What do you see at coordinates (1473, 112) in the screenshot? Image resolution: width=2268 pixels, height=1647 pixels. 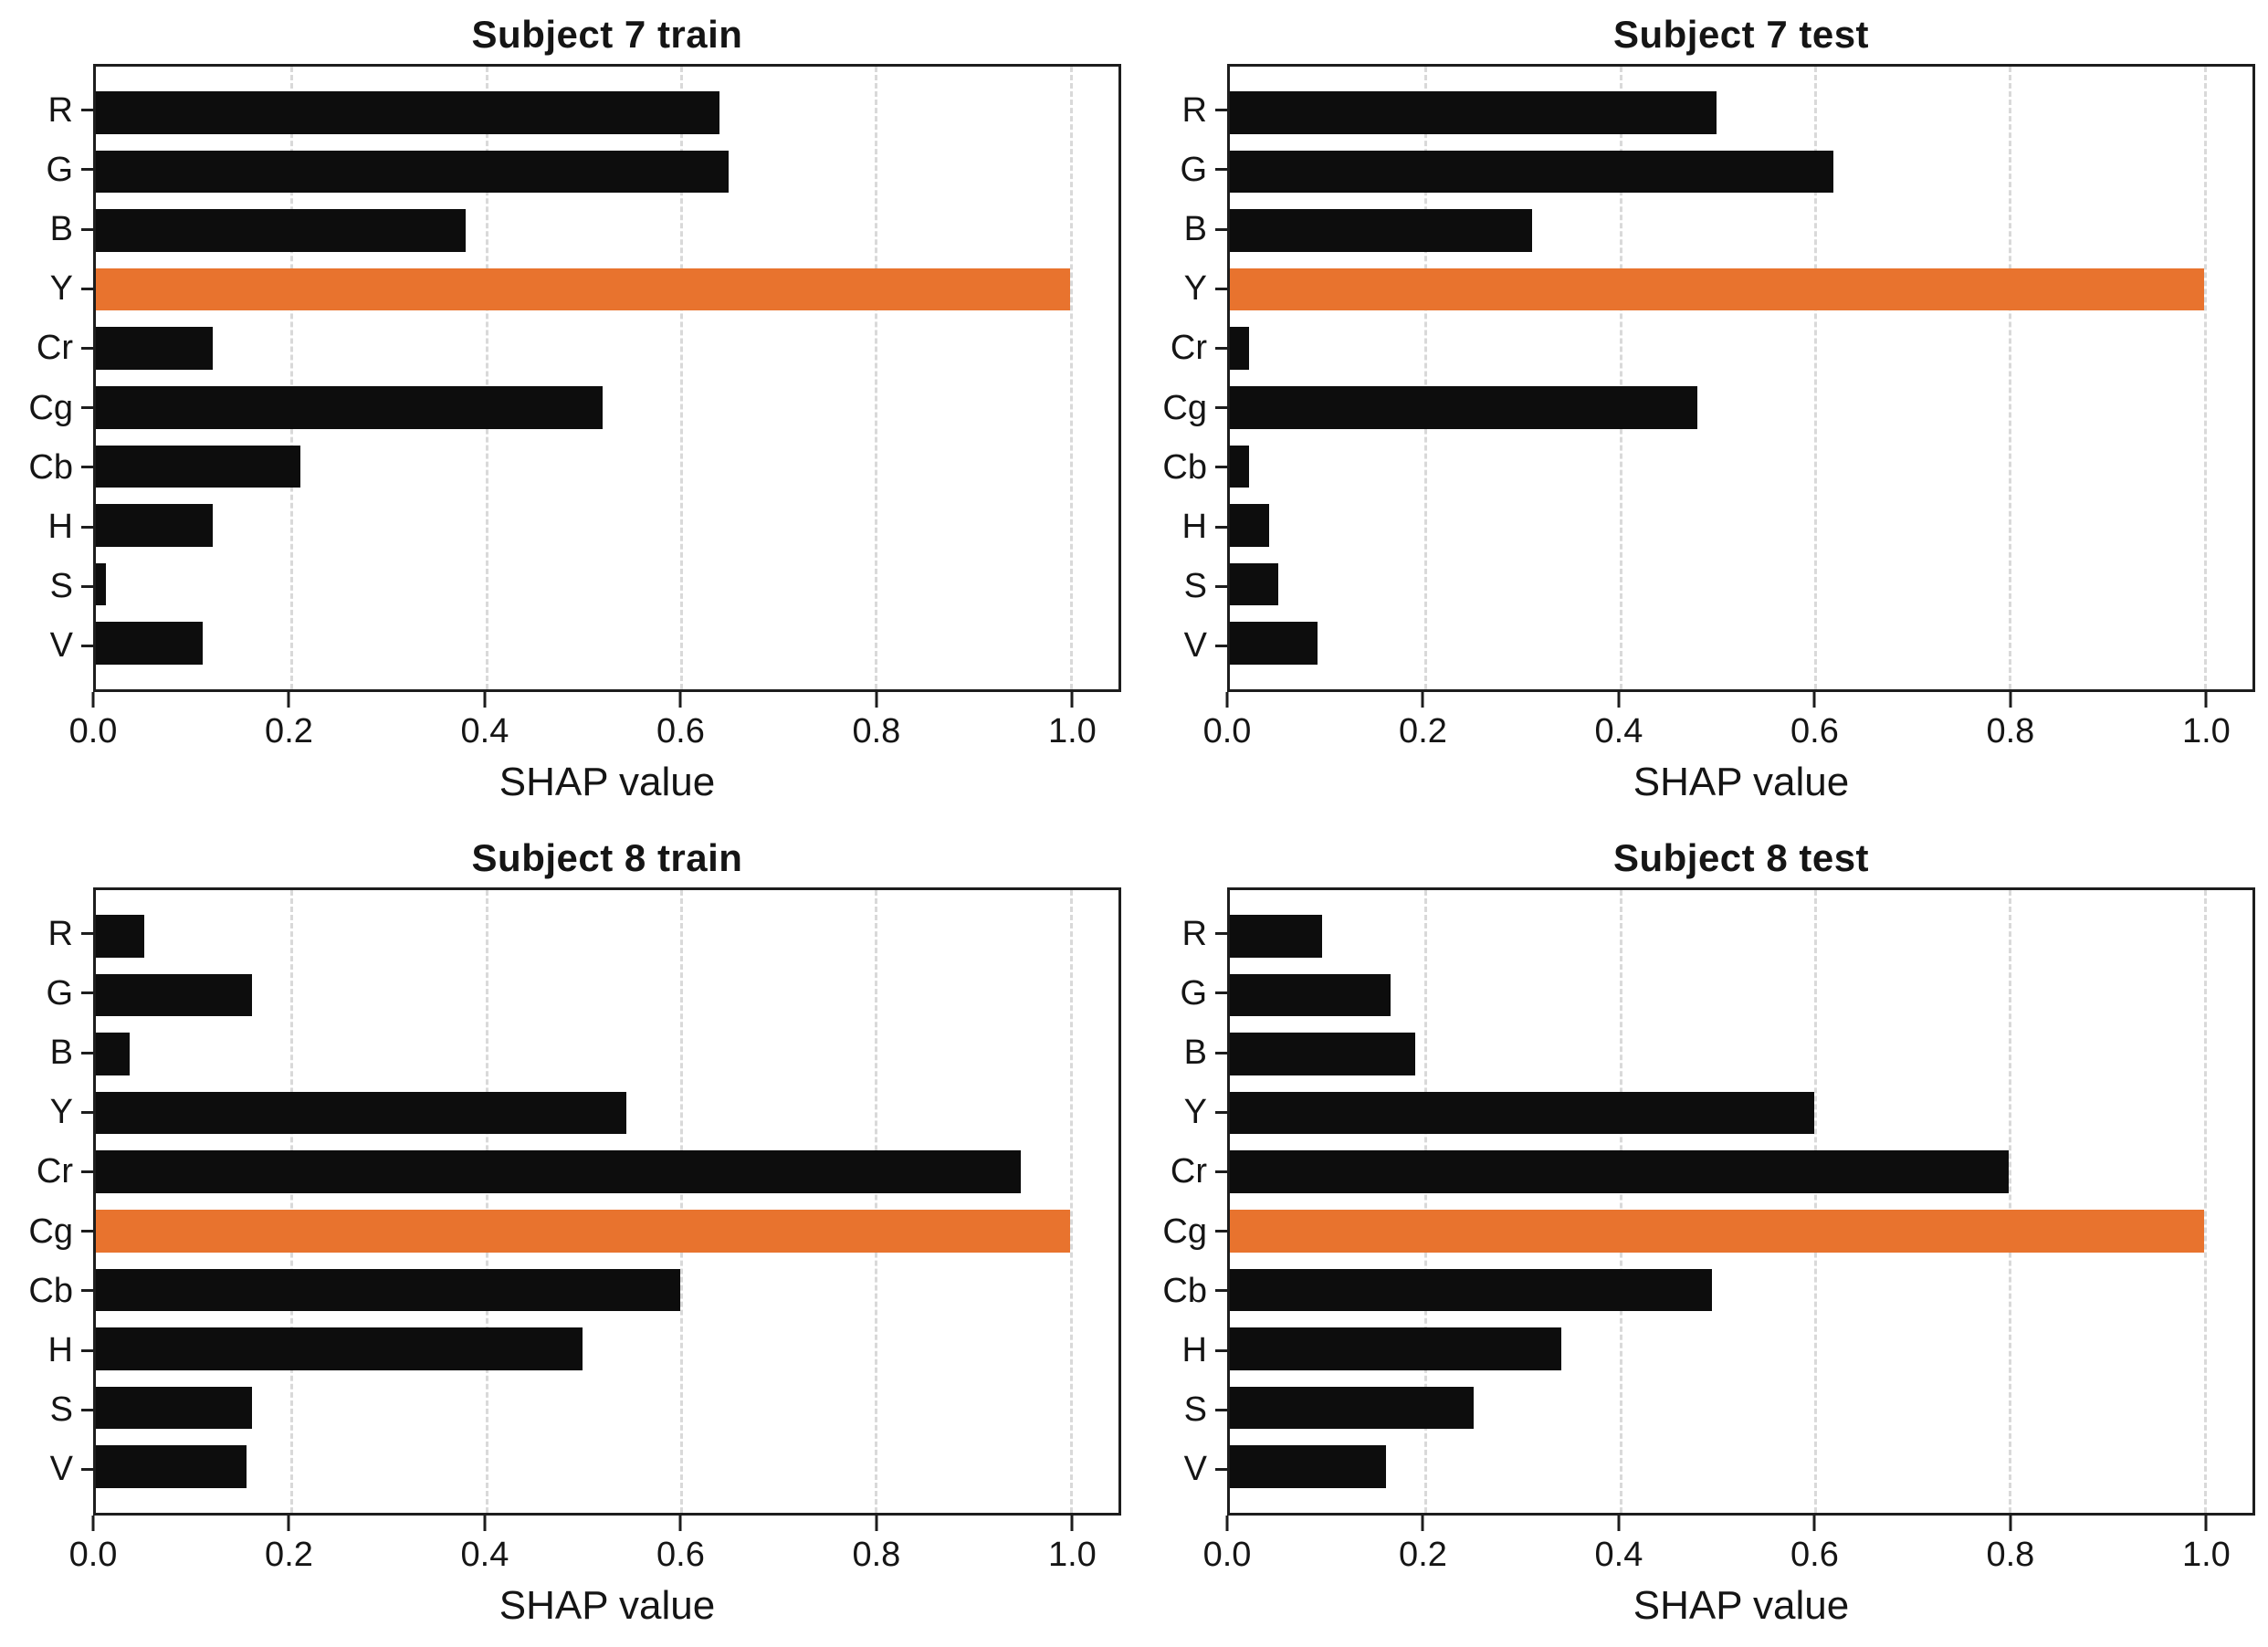 I see `bar-R` at bounding box center [1473, 112].